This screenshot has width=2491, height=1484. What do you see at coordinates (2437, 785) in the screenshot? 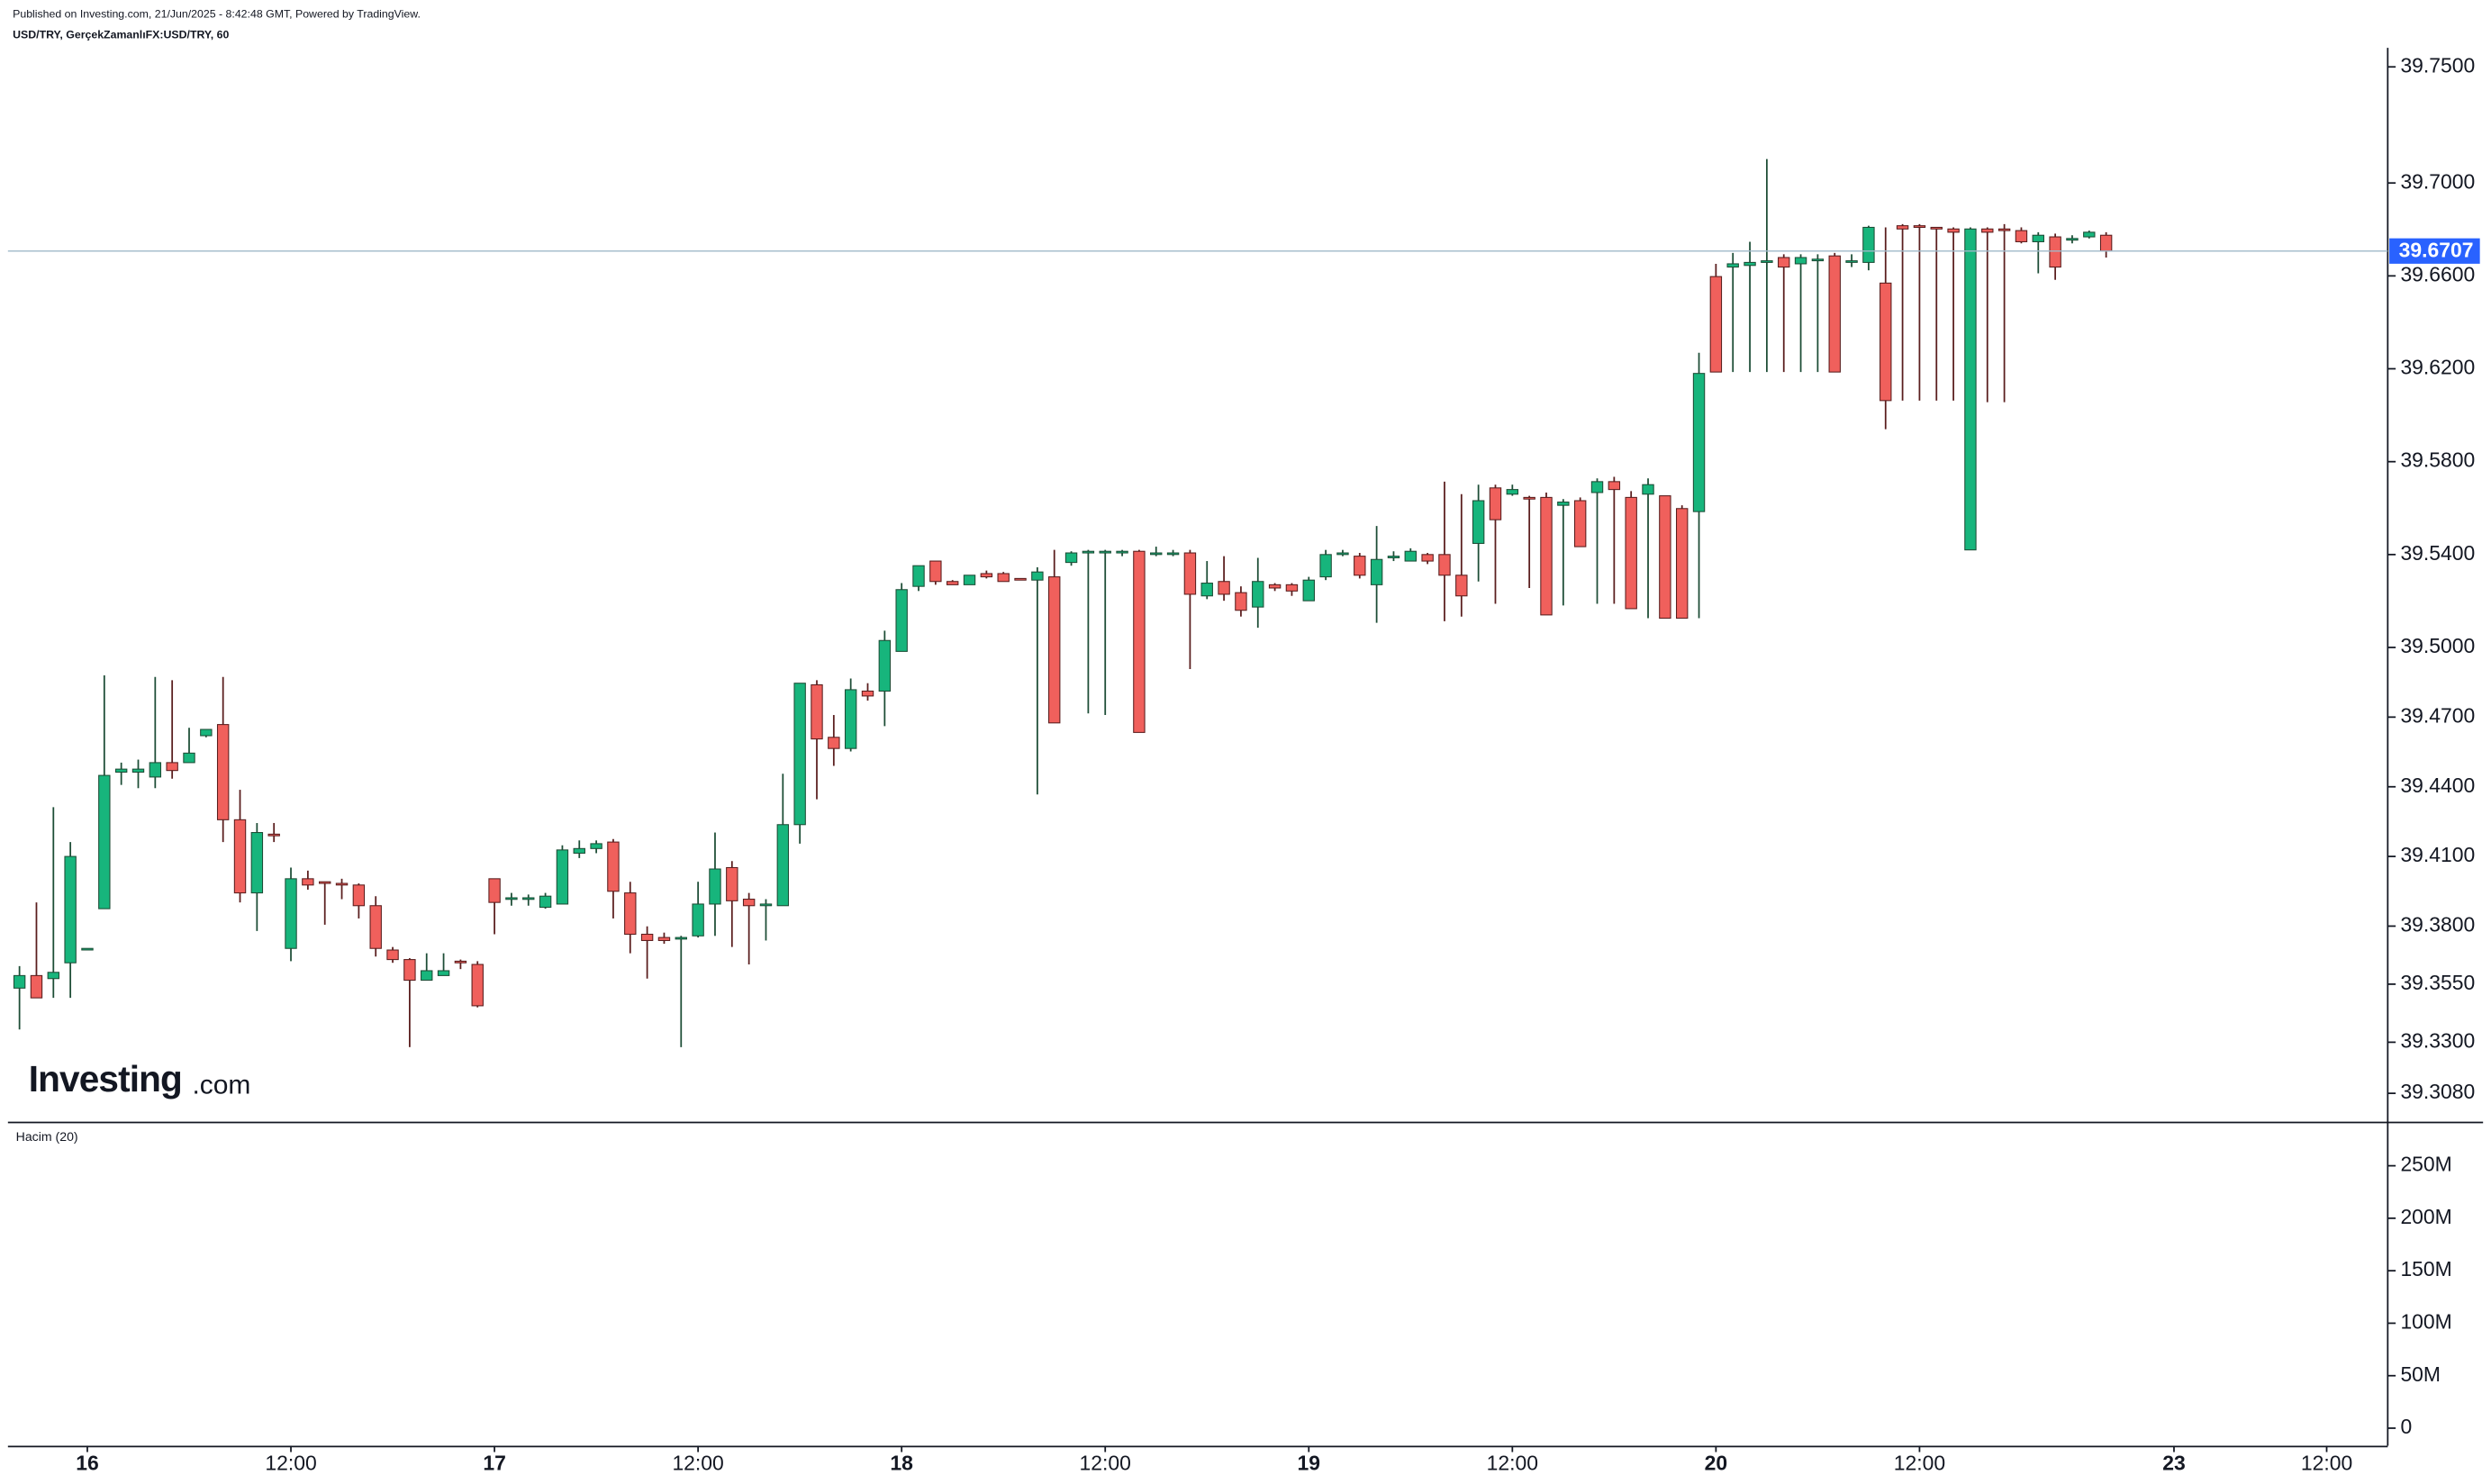
I see `y-tick-label: 39.4400` at bounding box center [2437, 785].